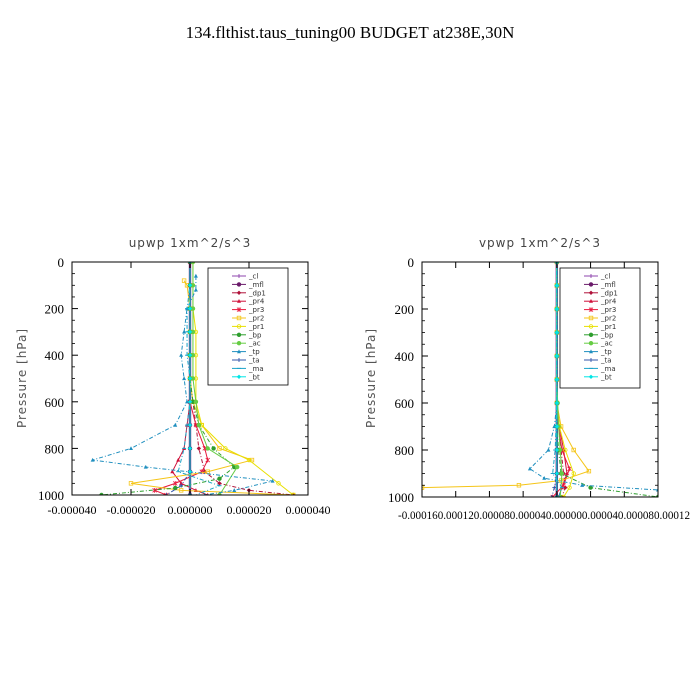 Image resolution: width=700 pixels, height=700 pixels. Describe the element at coordinates (254, 344) in the screenshot. I see `legend-label: _ac` at that location.